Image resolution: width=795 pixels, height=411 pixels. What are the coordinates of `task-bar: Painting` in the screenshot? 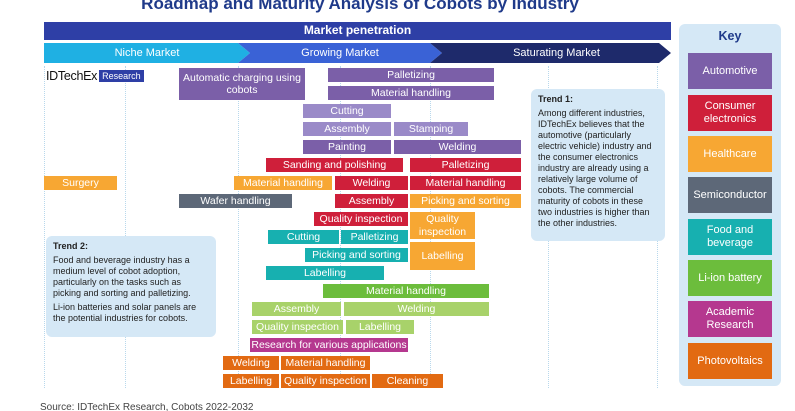 It's located at (347, 147).